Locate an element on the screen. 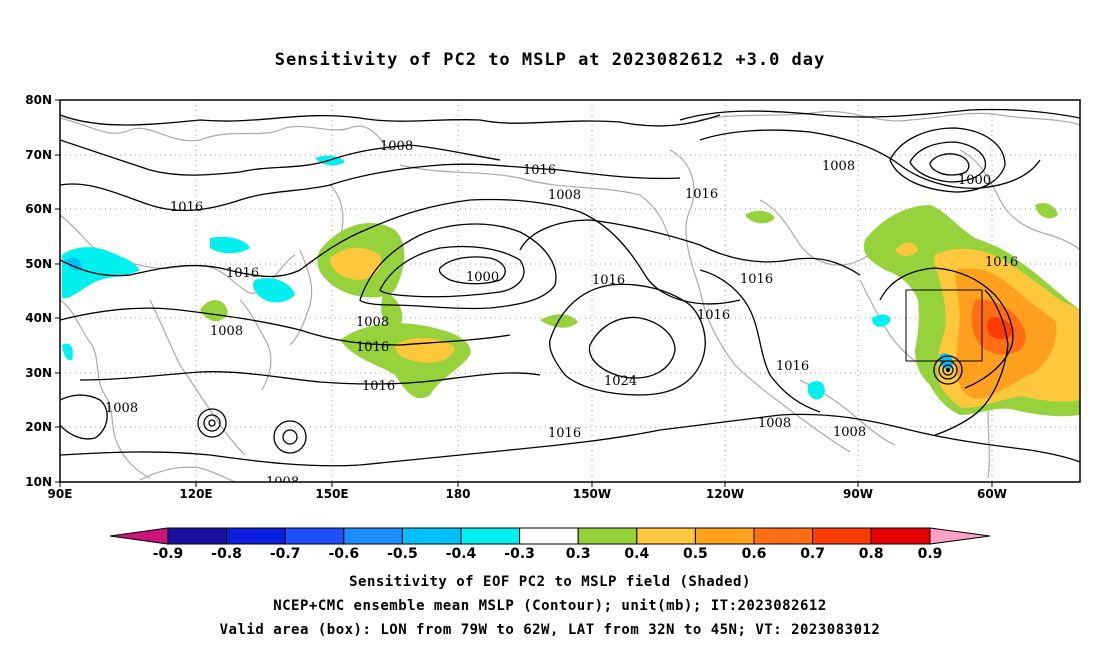 This screenshot has height=650, width=1100. colorbar-tick-label: -0.3 is located at coordinates (519, 554).